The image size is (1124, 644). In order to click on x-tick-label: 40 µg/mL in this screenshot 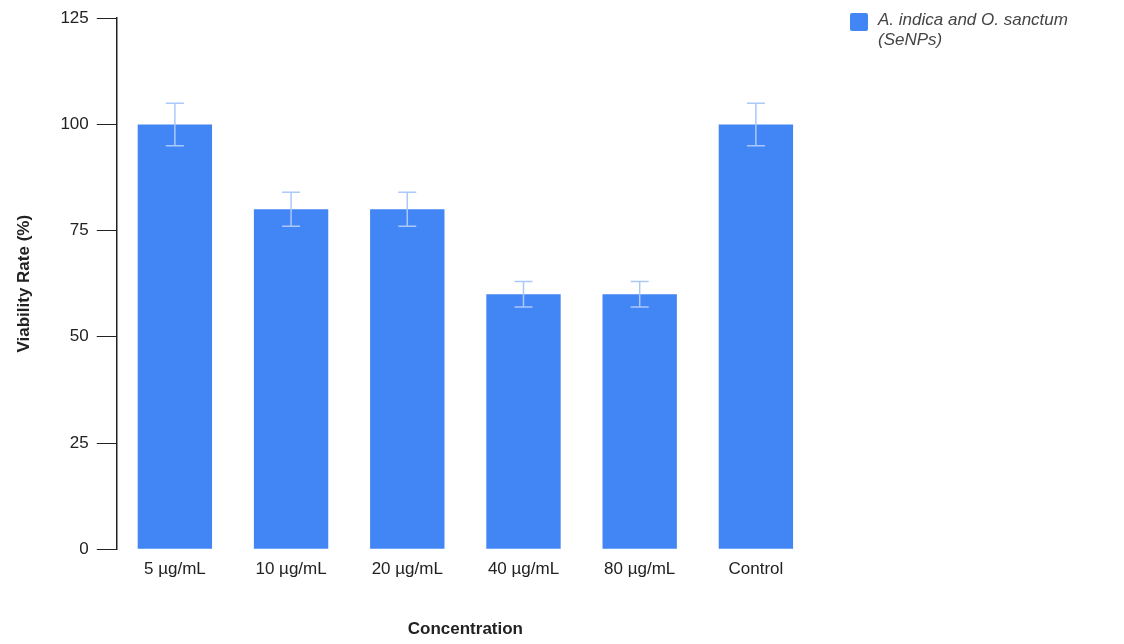, I will do `click(523, 569)`.